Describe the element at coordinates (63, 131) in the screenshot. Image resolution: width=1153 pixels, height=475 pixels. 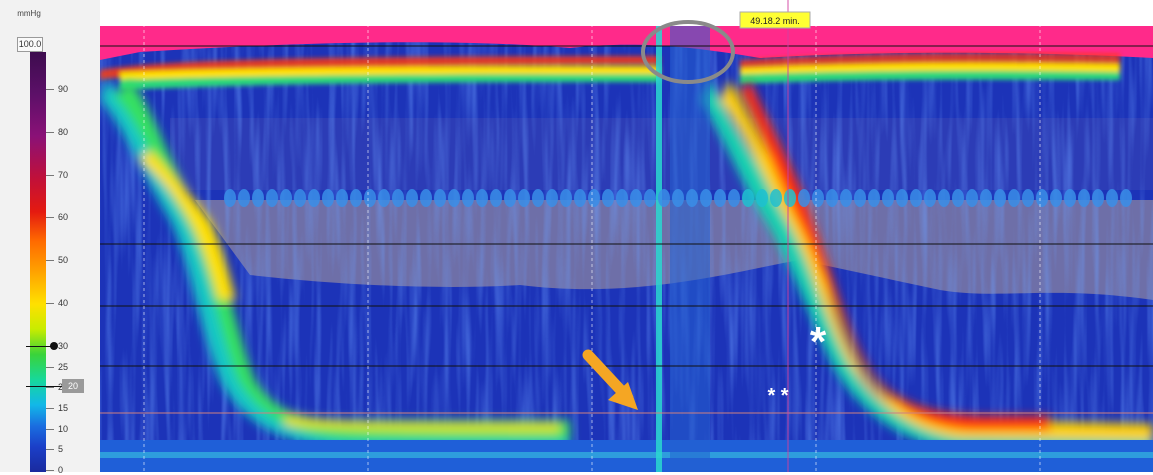
I see `scale-tick-label: 80` at that location.